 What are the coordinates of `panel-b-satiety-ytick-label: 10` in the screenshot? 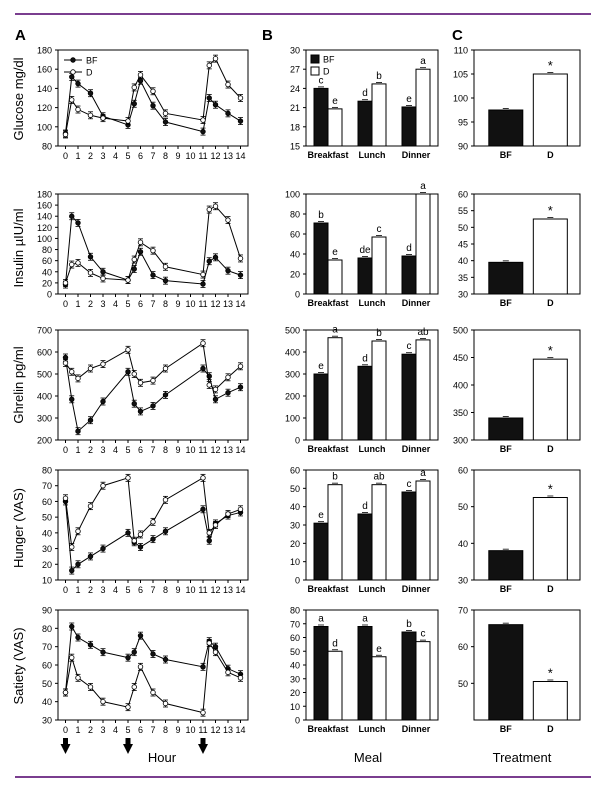 It's located at (295, 707).